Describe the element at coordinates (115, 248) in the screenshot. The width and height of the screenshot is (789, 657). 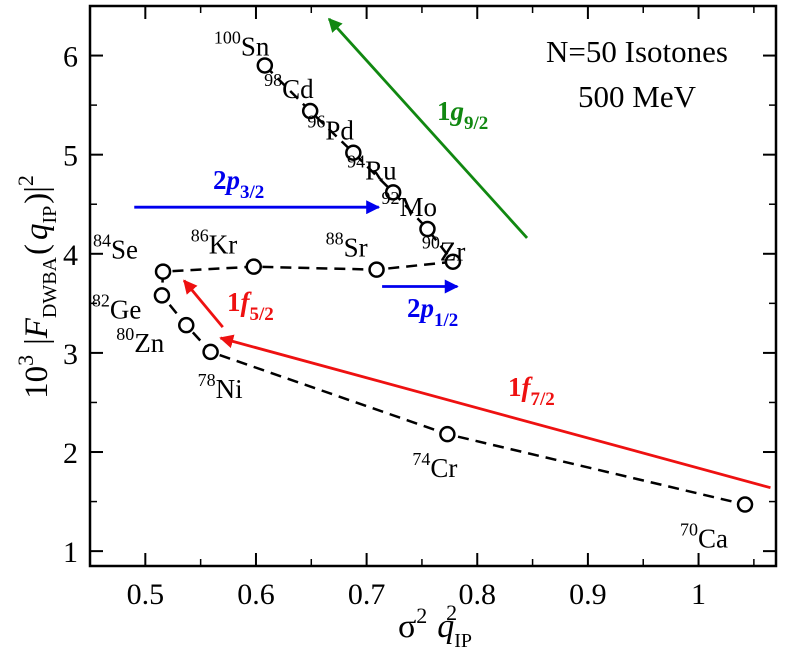
I see `isotope-label-se: 84Se` at that location.